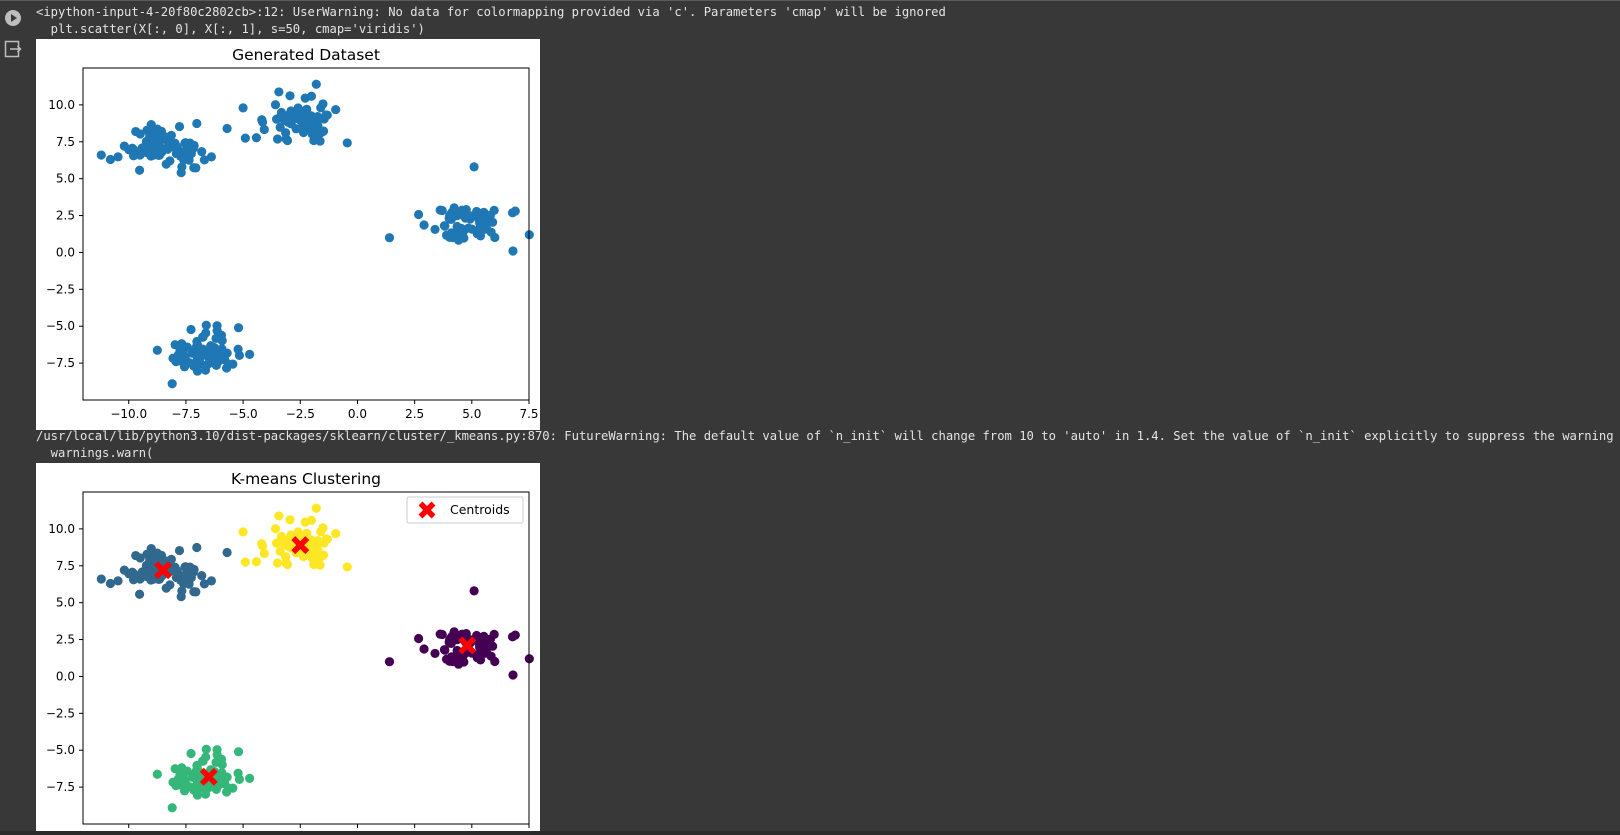 The width and height of the screenshot is (1620, 835). What do you see at coordinates (61, 529) in the screenshot?
I see `y-tick-label: 10.0` at bounding box center [61, 529].